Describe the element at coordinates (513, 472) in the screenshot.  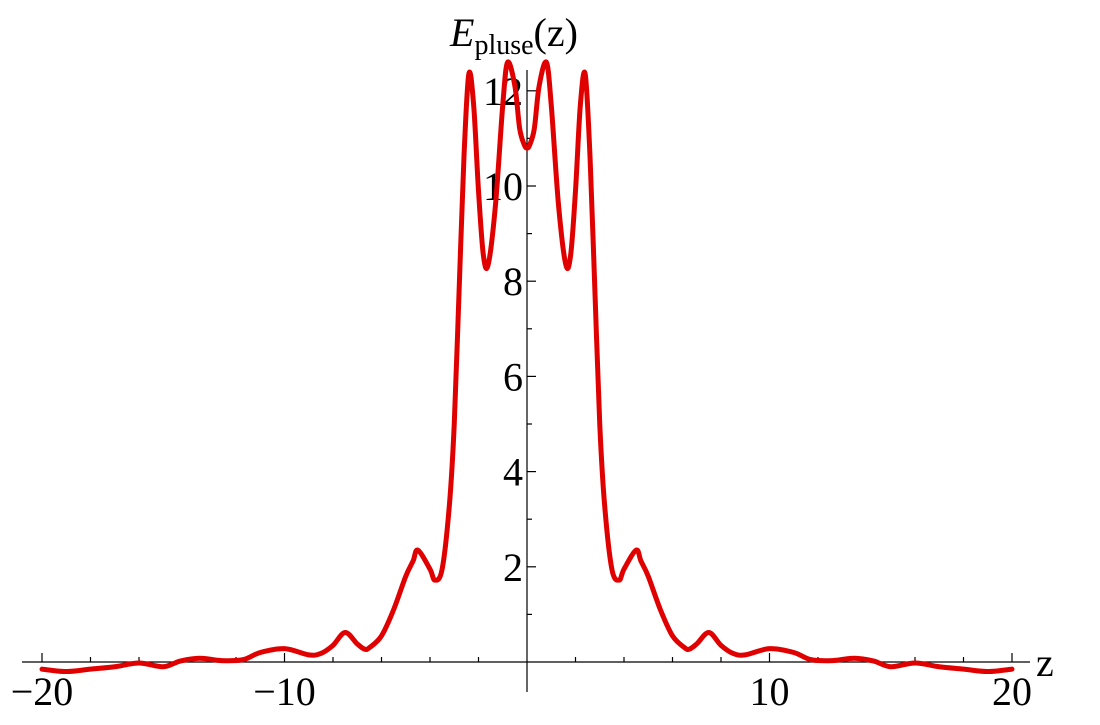
I see `y-tick-label: 4` at that location.